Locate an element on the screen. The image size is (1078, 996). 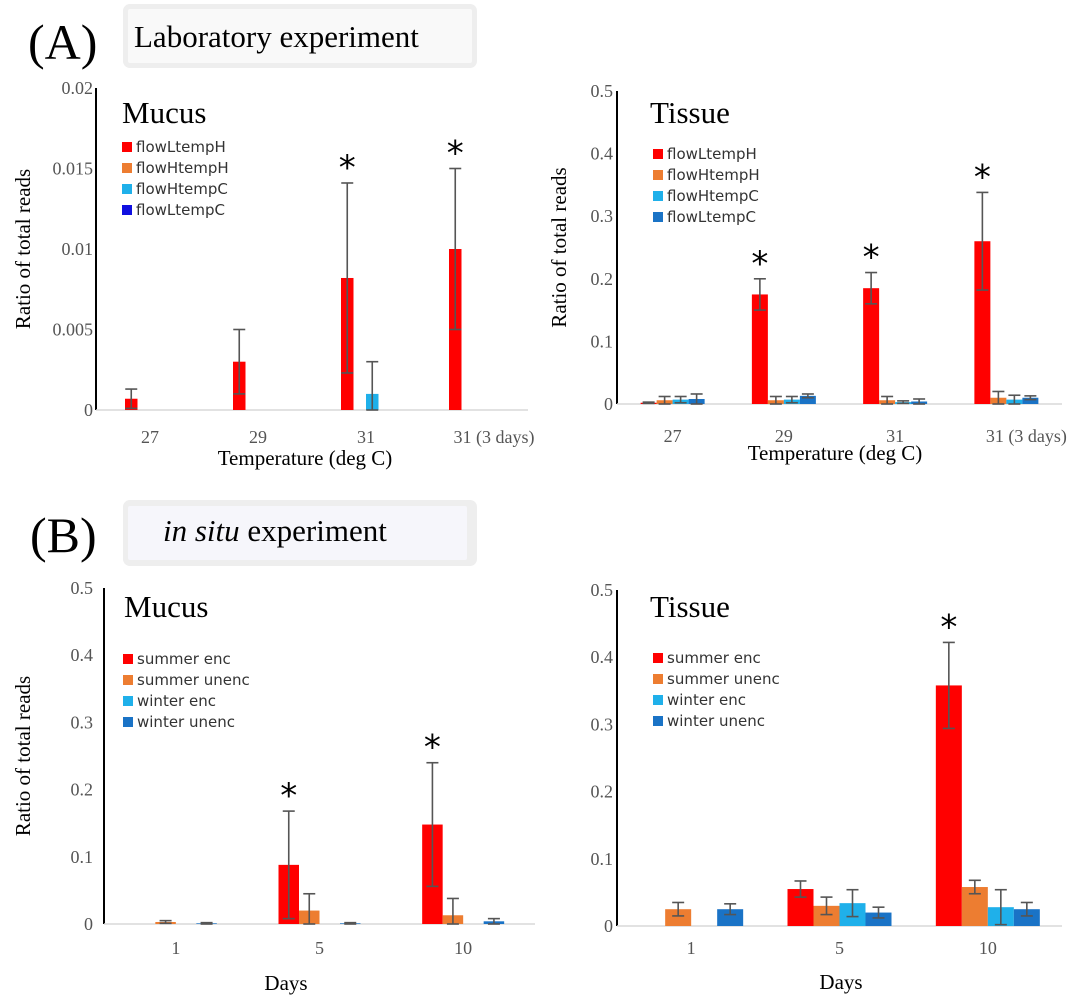
x-tick-label: 29 is located at coordinates (258, 437).